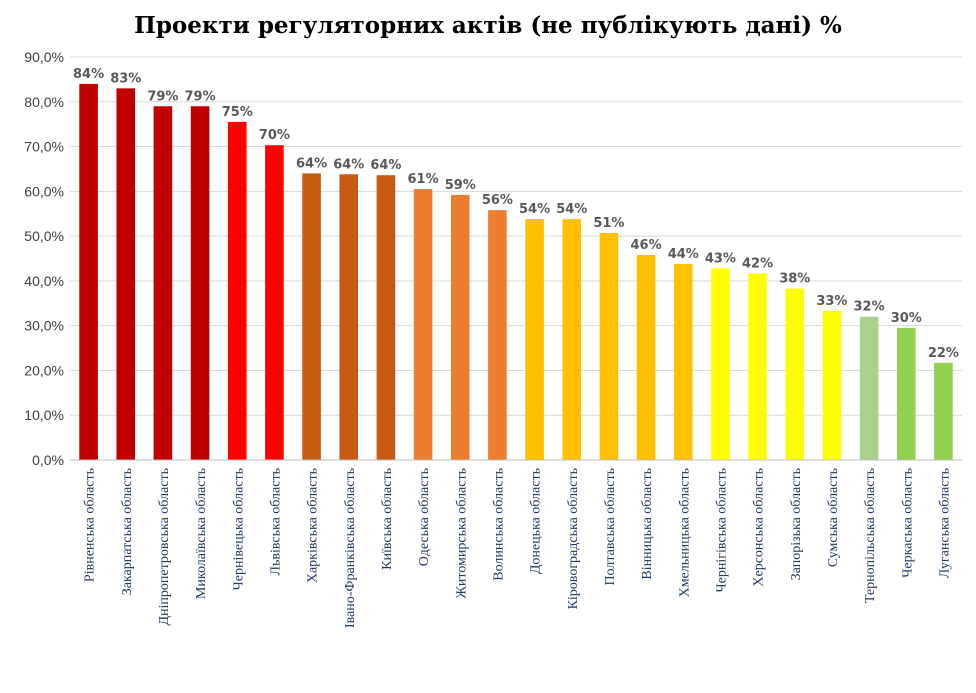 The height and width of the screenshot is (693, 976). Describe the element at coordinates (238, 529) in the screenshot. I see `x-tick-label: Чернівецька область` at that location.